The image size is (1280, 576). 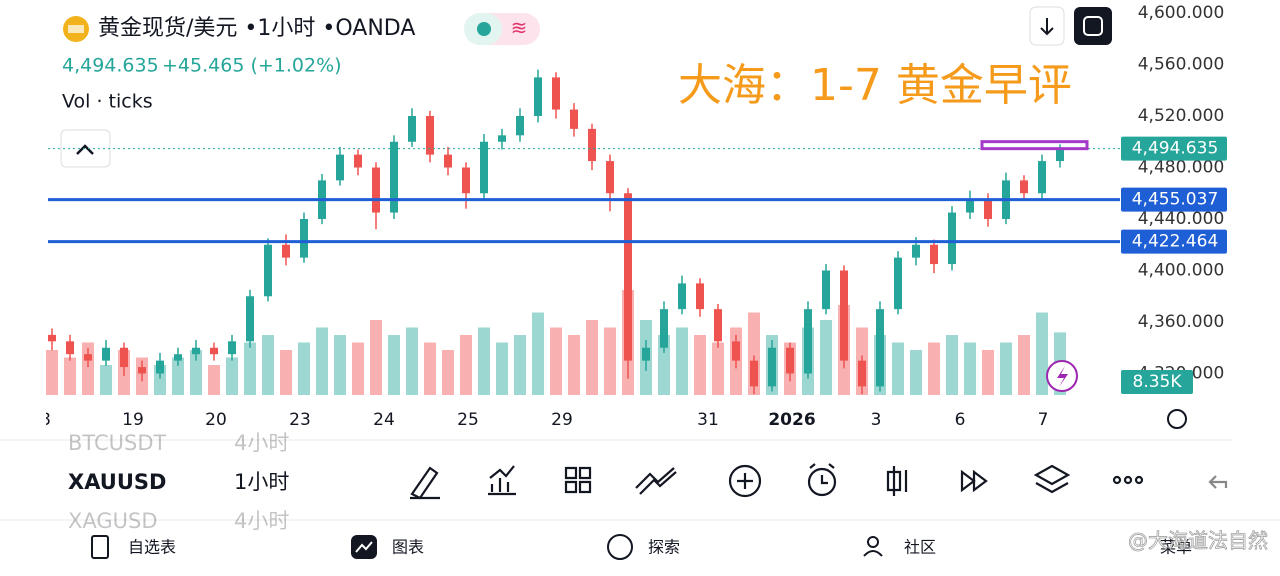 What do you see at coordinates (974, 481) in the screenshot?
I see `replay-tool` at bounding box center [974, 481].